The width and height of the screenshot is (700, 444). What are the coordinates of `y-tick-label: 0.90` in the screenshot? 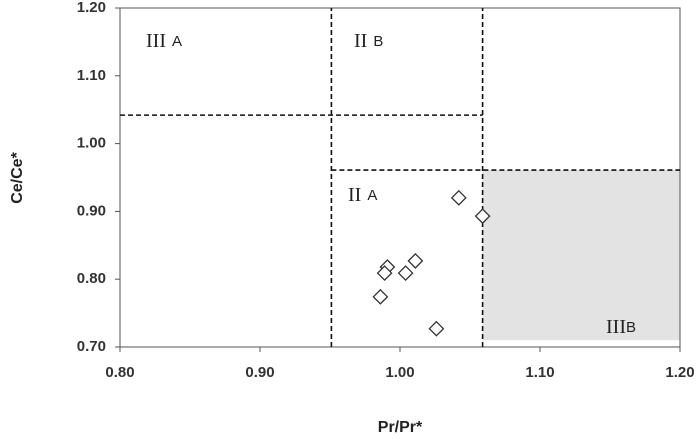 It's located at (91, 210).